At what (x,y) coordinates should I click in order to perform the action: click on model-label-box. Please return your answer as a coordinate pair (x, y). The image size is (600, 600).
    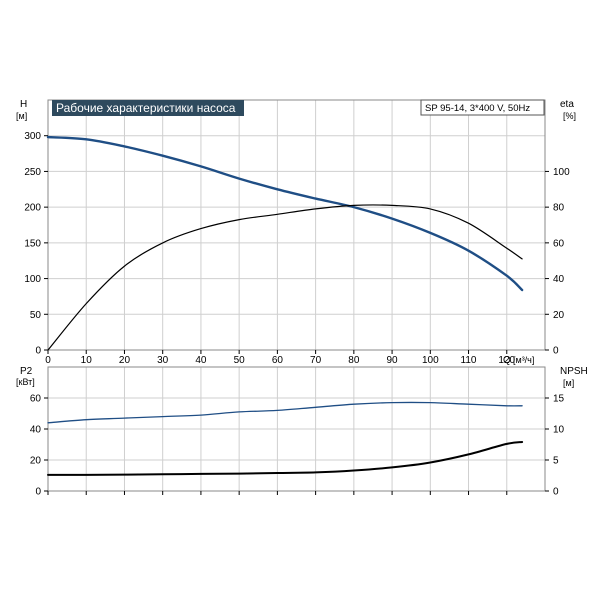
    Looking at the image, I should click on (482, 107).